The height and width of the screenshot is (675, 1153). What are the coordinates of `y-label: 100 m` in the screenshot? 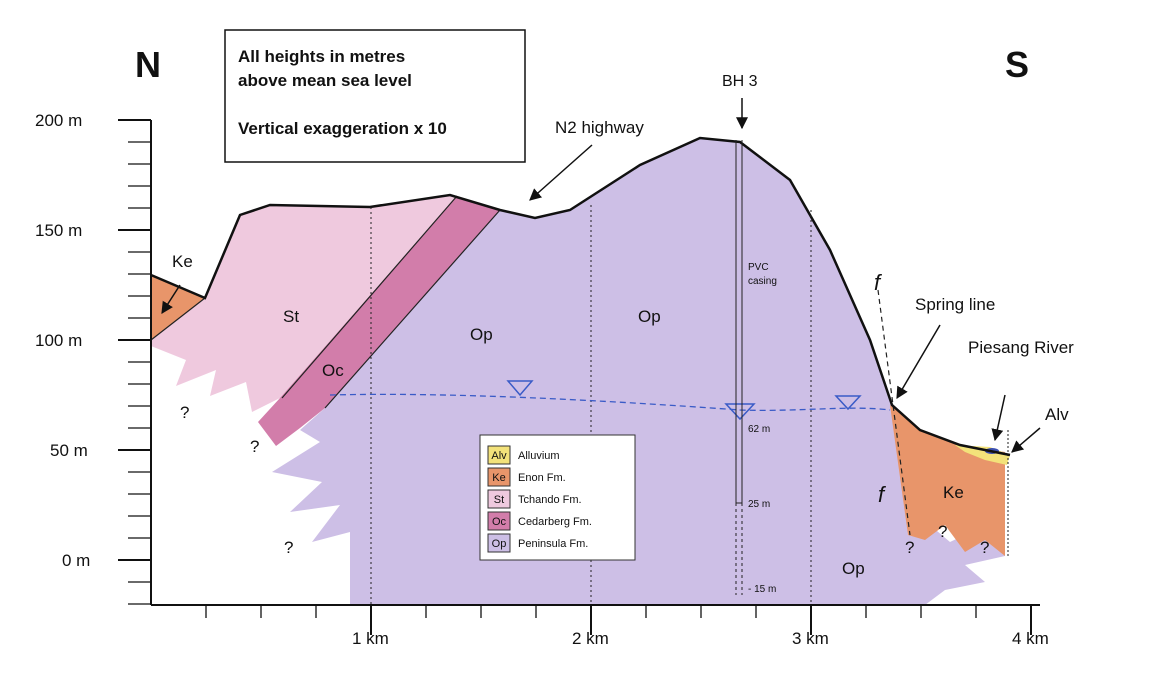 It's located at (58, 340).